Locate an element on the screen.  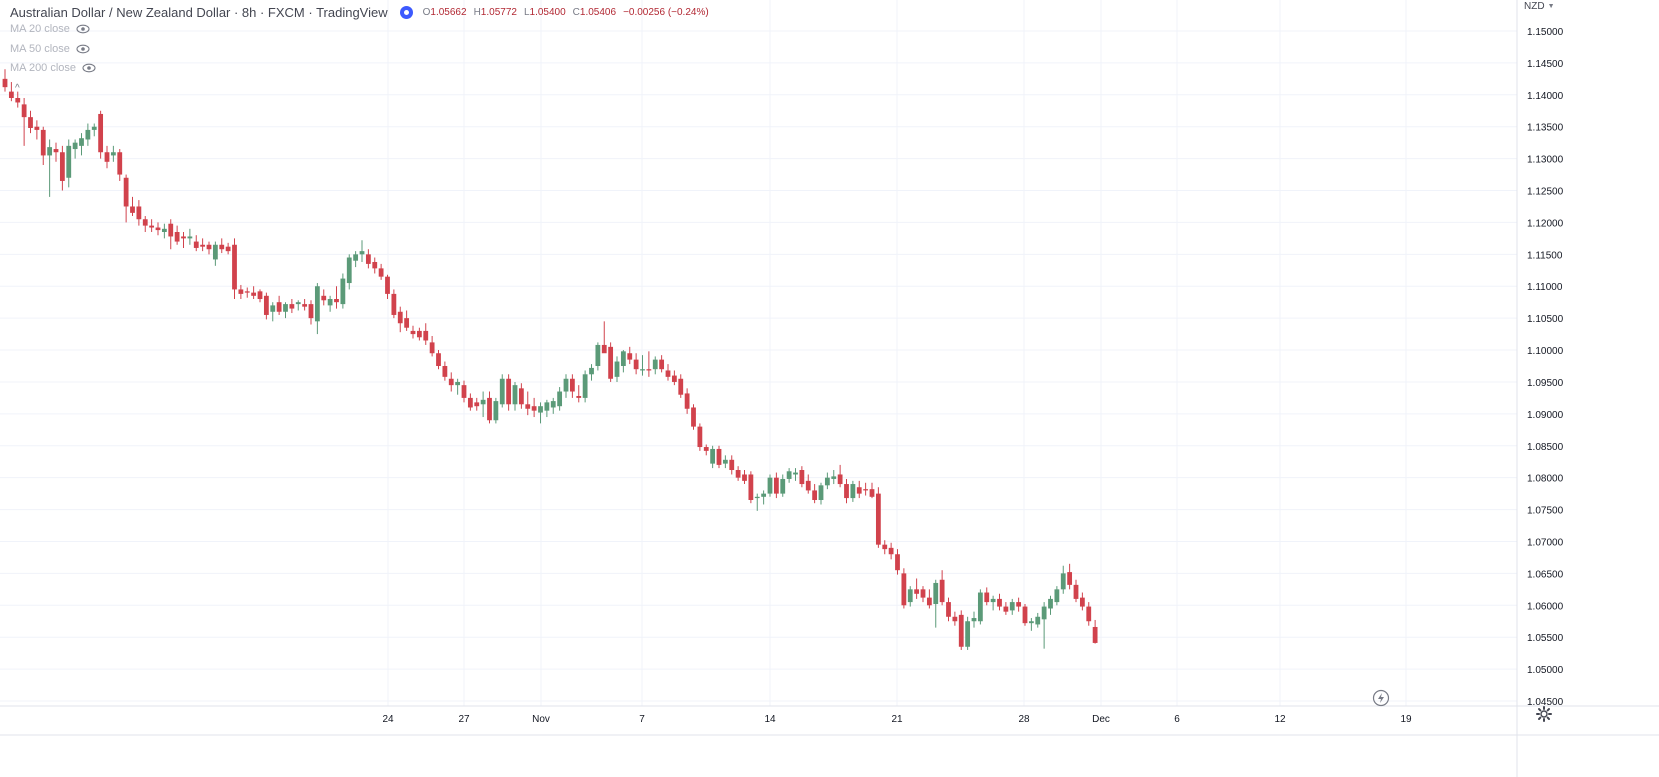
lightning-bolt-icon is located at coordinates (1381, 698).